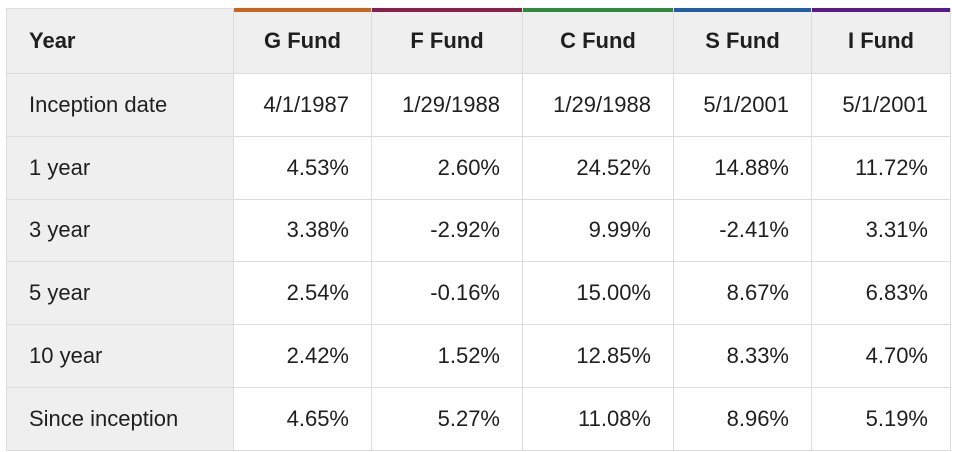 The height and width of the screenshot is (452, 958). I want to click on table-row: 1 year 4.53% 2.60% 24.52% 14.88% 11.72%, so click(478, 167).